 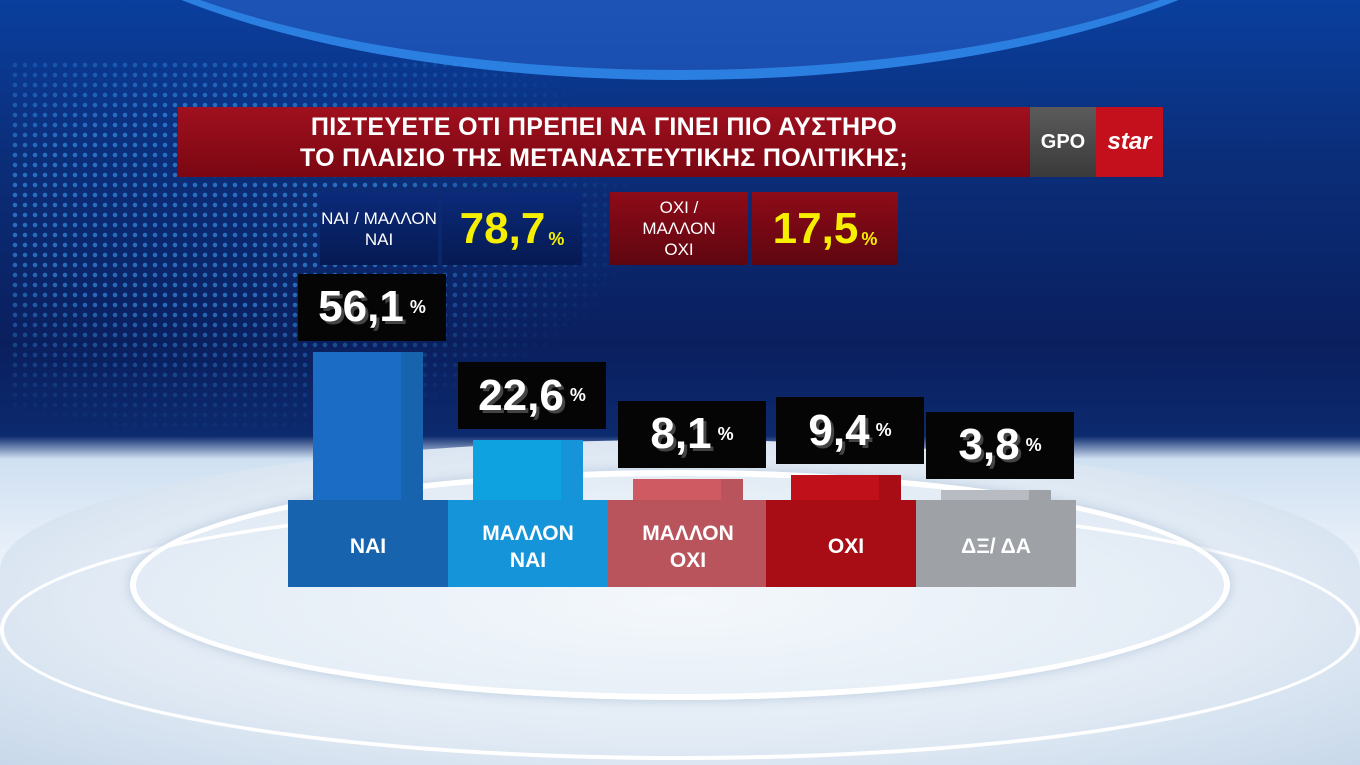 What do you see at coordinates (368, 543) in the screenshot?
I see `category-label: ΝΑΙ` at bounding box center [368, 543].